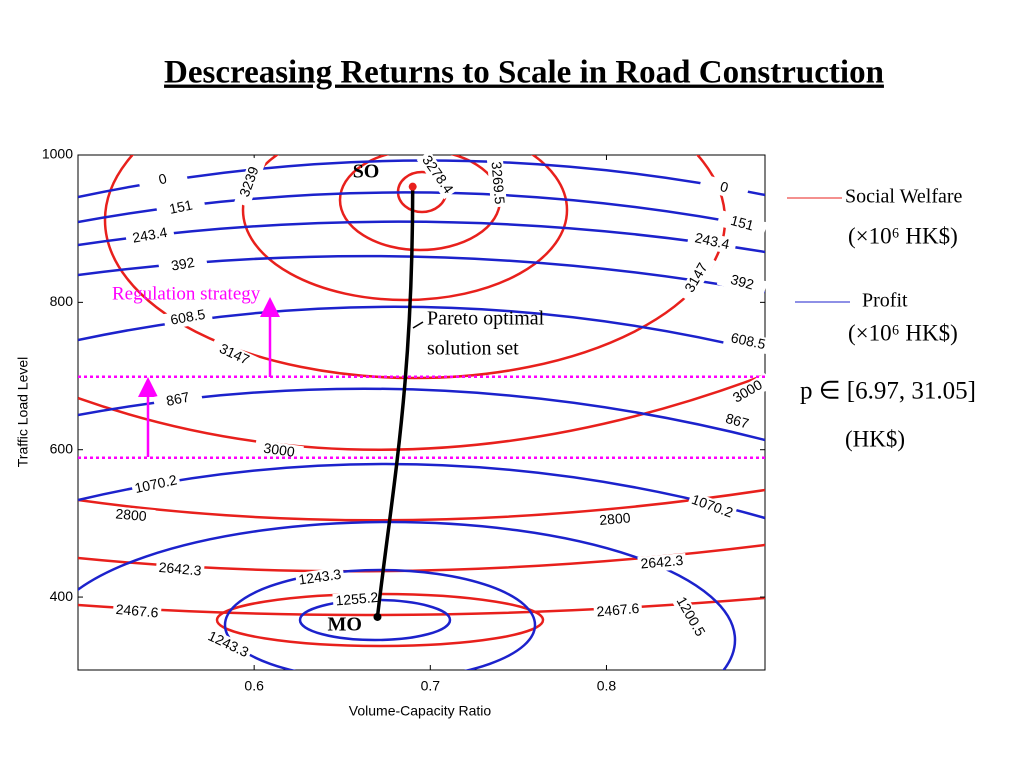 The height and width of the screenshot is (773, 1024). What do you see at coordinates (418, 325) in the screenshot?
I see `pointer` at bounding box center [418, 325].